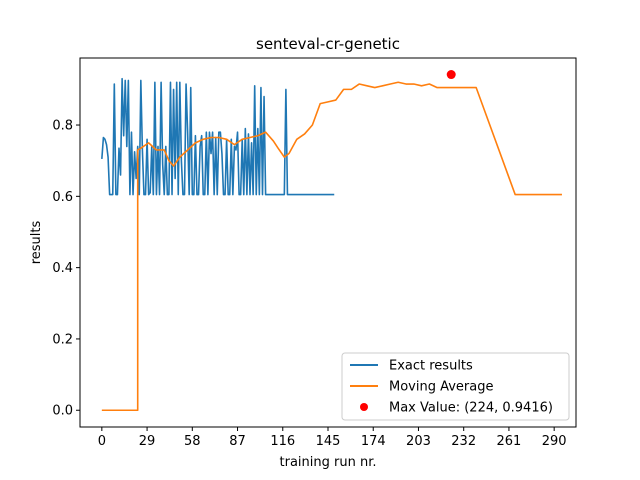 Image resolution: width=640 pixels, height=480 pixels. I want to click on chart-title: senteval-cr-genetic, so click(328, 44).